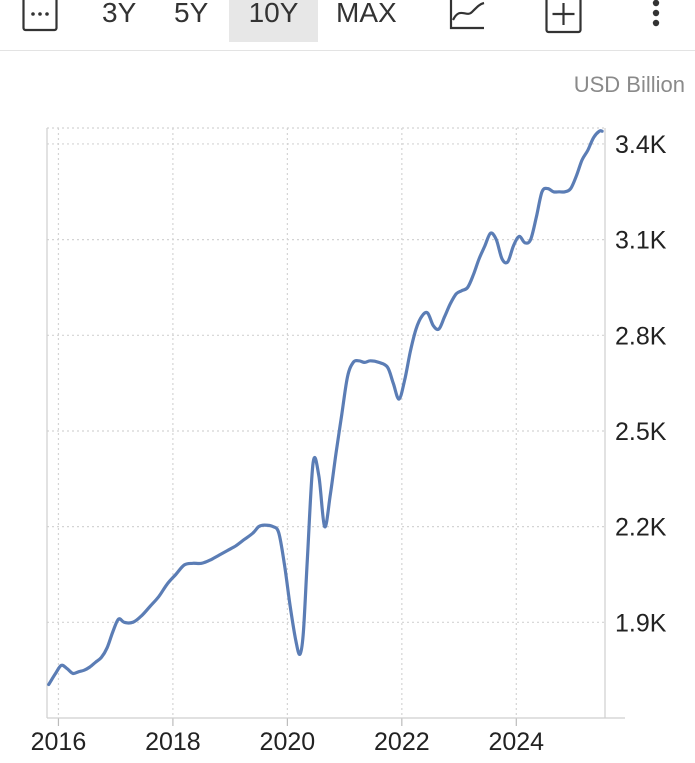 The height and width of the screenshot is (763, 695). I want to click on chart-toolbar: 3Y 5Y 10Y MAX, so click(347, 25).